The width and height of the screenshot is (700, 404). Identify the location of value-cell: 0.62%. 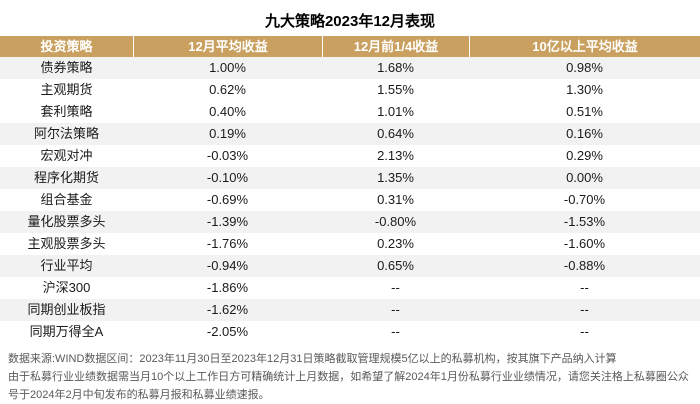
(227, 89).